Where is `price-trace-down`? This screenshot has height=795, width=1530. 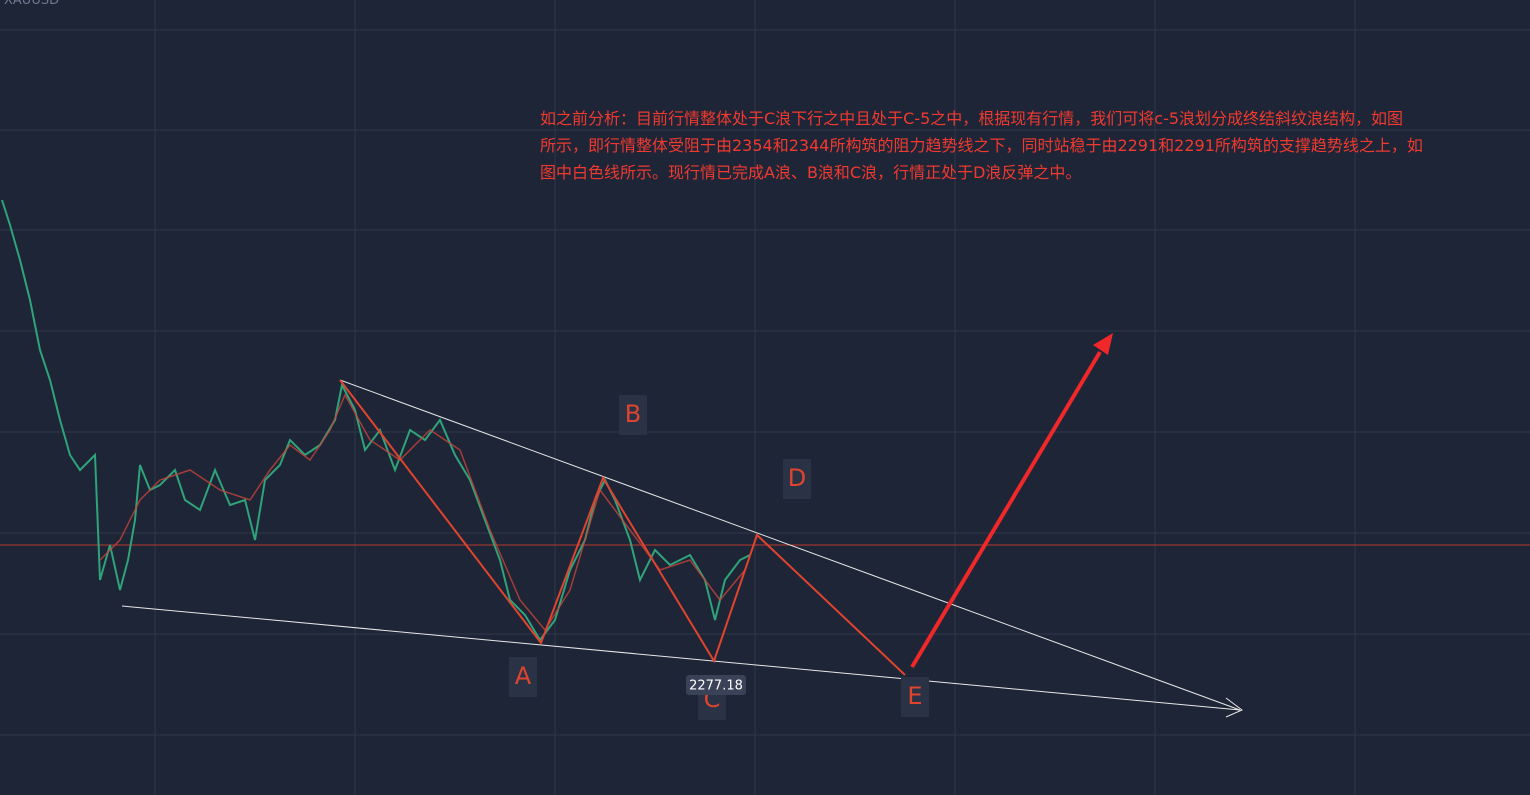 price-trace-down is located at coordinates (422, 512).